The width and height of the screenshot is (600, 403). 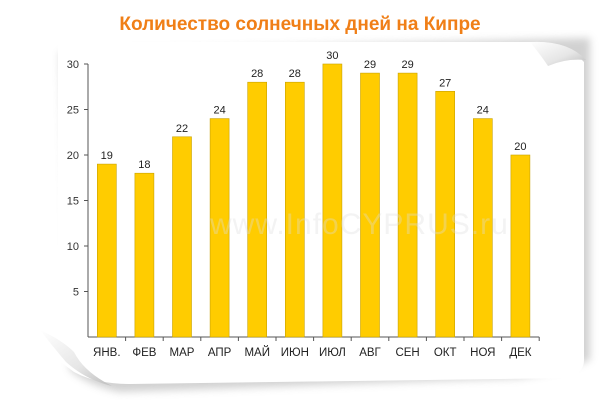 I want to click on x-category-label: ИЮН, so click(x=295, y=353).